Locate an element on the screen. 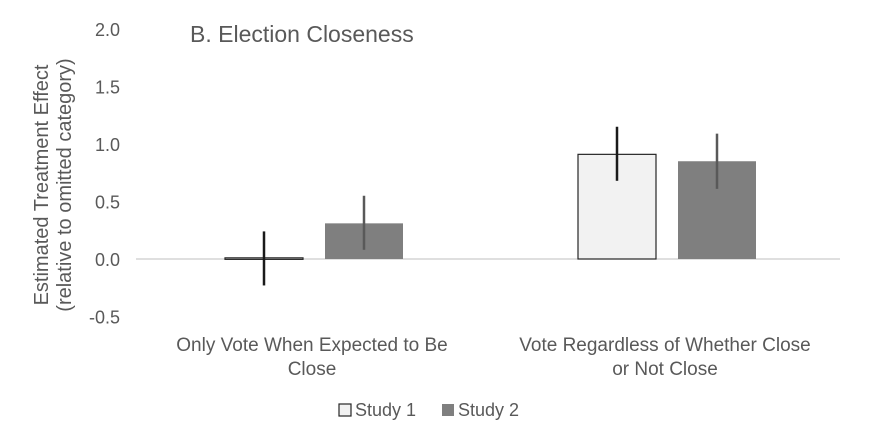 The height and width of the screenshot is (437, 871). y-axis-ticks: 2.0 1.5 1.0 0.5 0.0 -0.5 is located at coordinates (104, 174).